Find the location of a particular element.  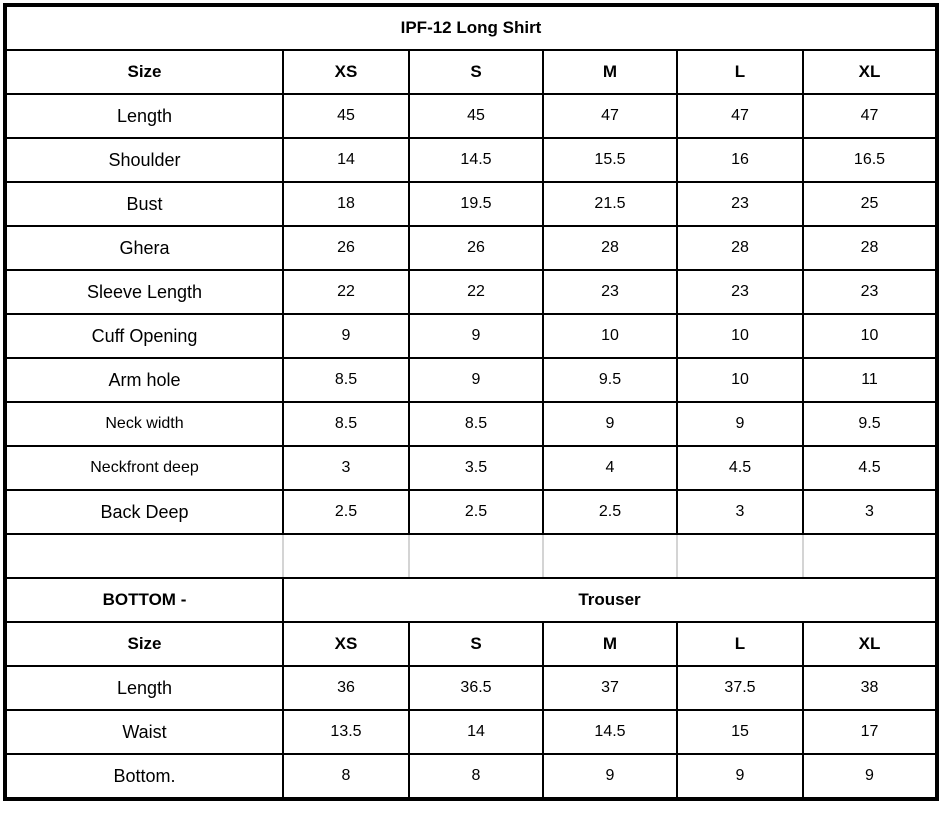

measurement-label: Back Deep is located at coordinates (144, 512).